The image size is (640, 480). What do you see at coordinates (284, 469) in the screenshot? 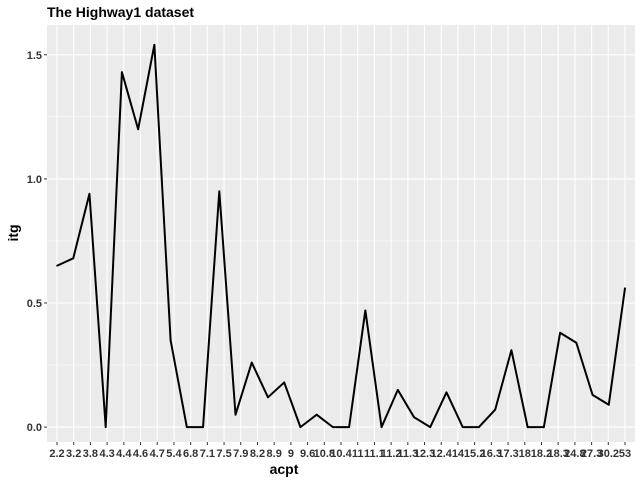
I see `x-axis-title: acpt` at bounding box center [284, 469].